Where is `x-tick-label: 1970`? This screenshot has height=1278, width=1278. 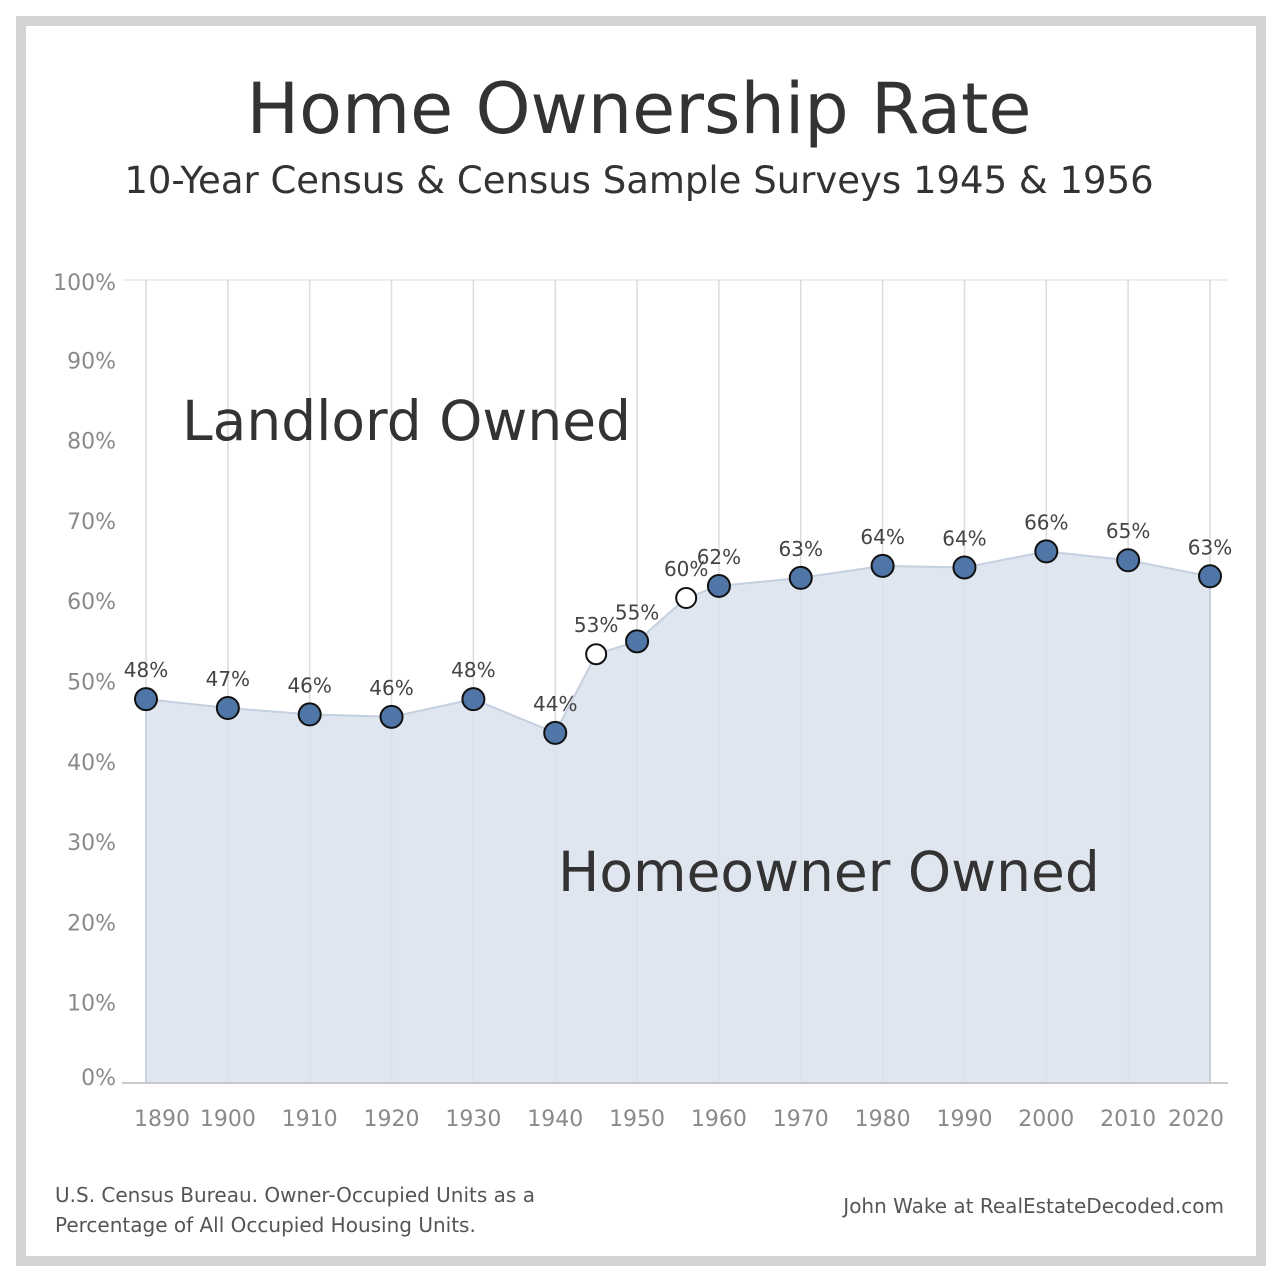
x-tick-label: 1970 is located at coordinates (801, 1119).